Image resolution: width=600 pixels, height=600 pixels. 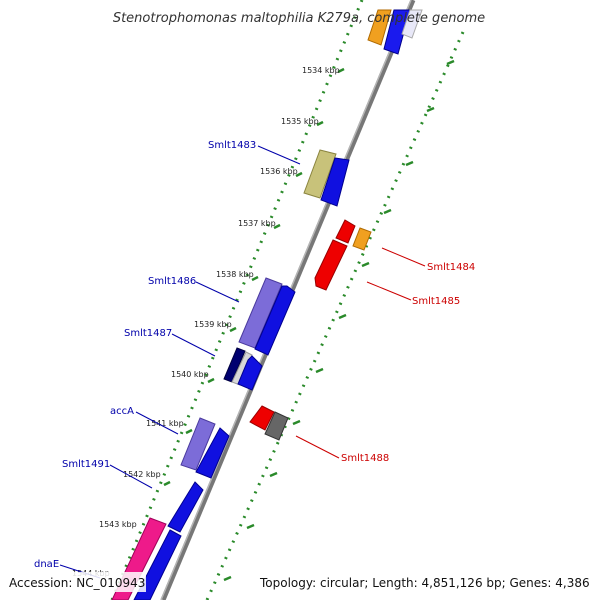 I want to click on gene-label-smlt1483: Smlt1483, so click(x=232, y=145).